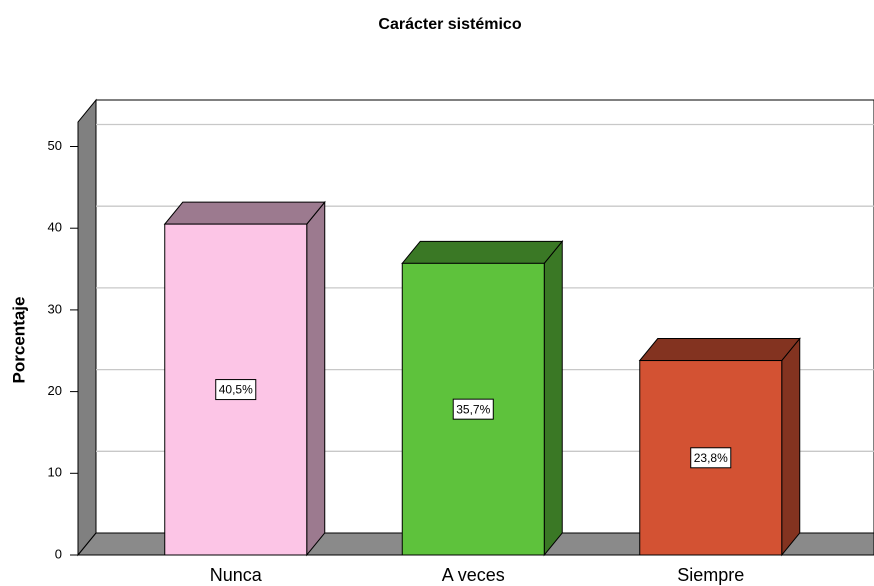  What do you see at coordinates (55, 472) in the screenshot?
I see `y-tick-label: 10` at bounding box center [55, 472].